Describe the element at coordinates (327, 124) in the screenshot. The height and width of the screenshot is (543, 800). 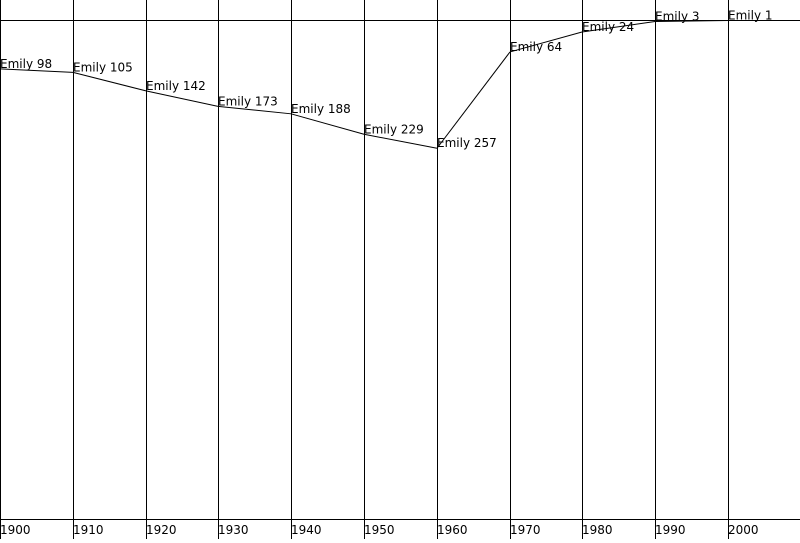
I see `series-segment-1940` at that location.